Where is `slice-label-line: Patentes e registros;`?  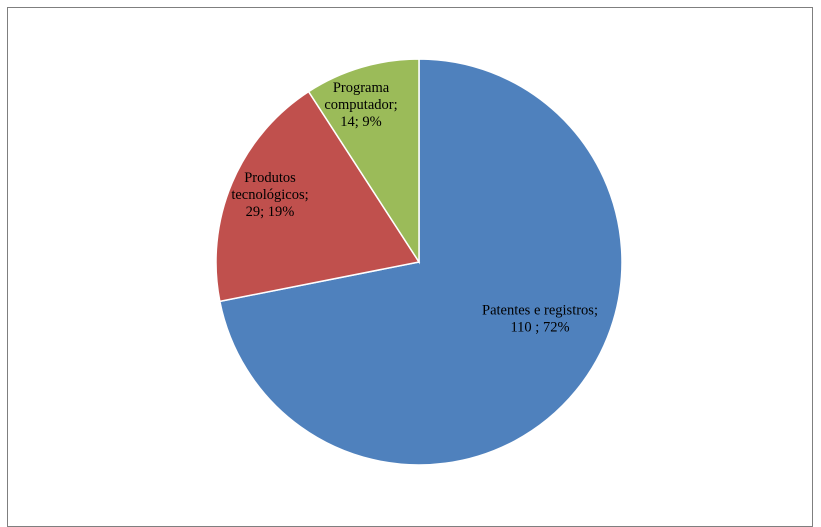 slice-label-line: Patentes e registros; is located at coordinates (540, 311).